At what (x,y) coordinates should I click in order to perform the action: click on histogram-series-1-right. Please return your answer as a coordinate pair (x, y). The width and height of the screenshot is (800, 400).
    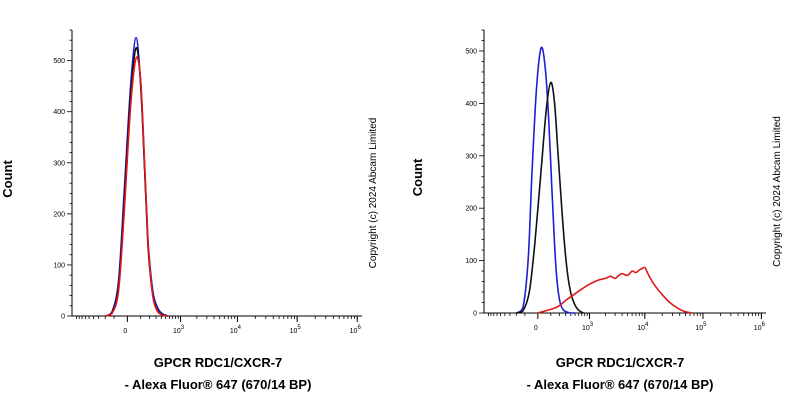
    Looking at the image, I should click on (545, 180).